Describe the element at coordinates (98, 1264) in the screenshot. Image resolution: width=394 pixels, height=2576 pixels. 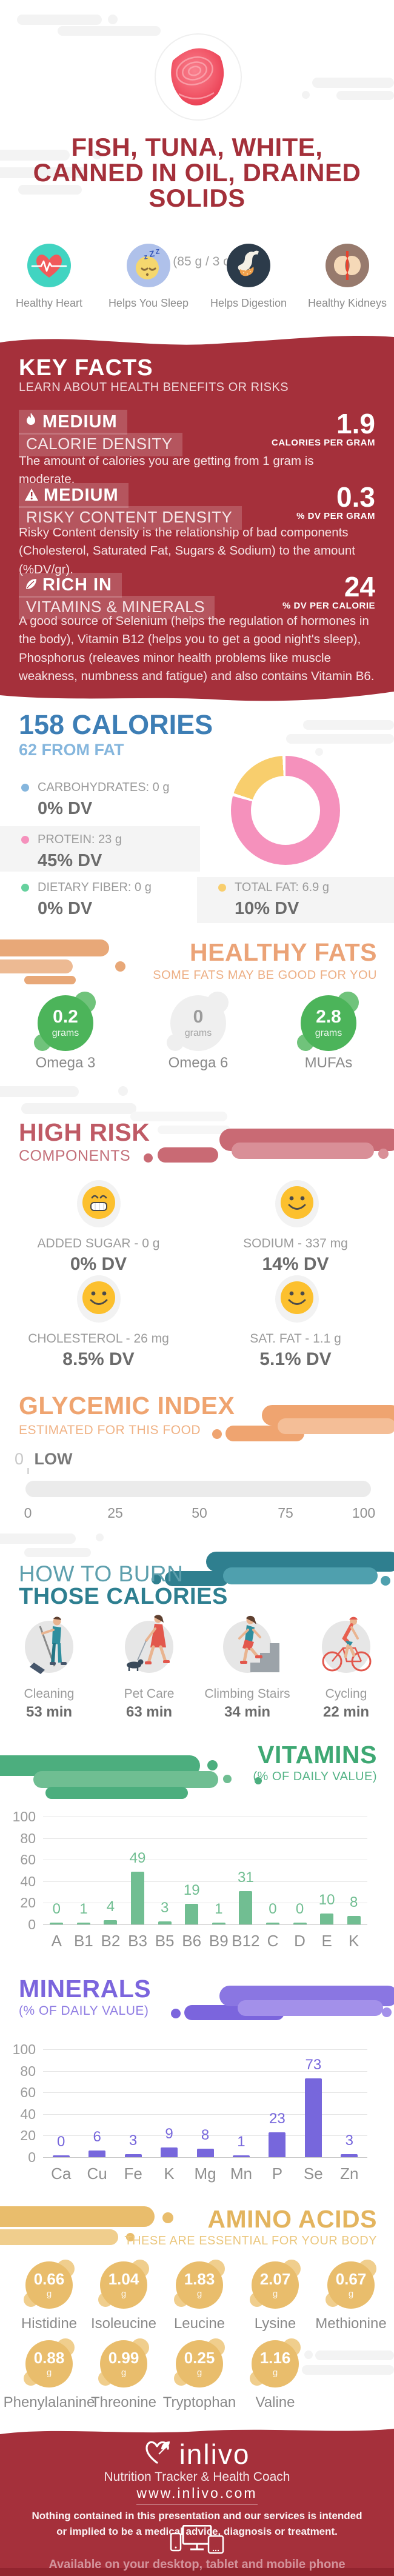
I see `risk-dv: 0% DV` at that location.